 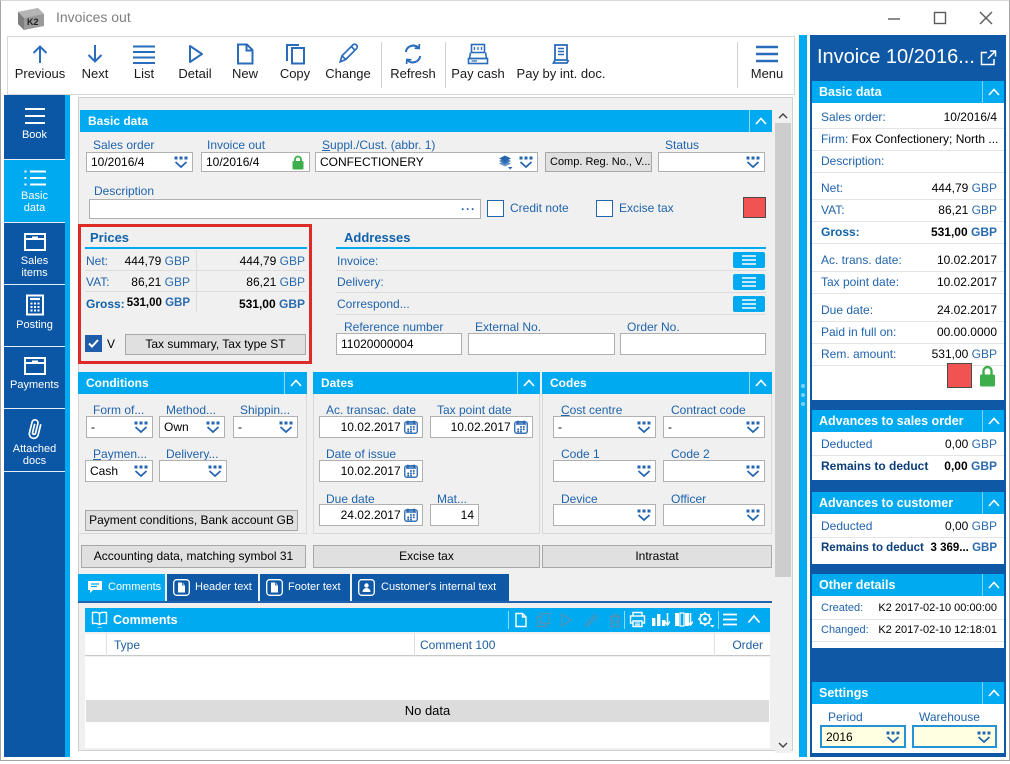 I want to click on svg-text: K2, so click(x=33, y=22).